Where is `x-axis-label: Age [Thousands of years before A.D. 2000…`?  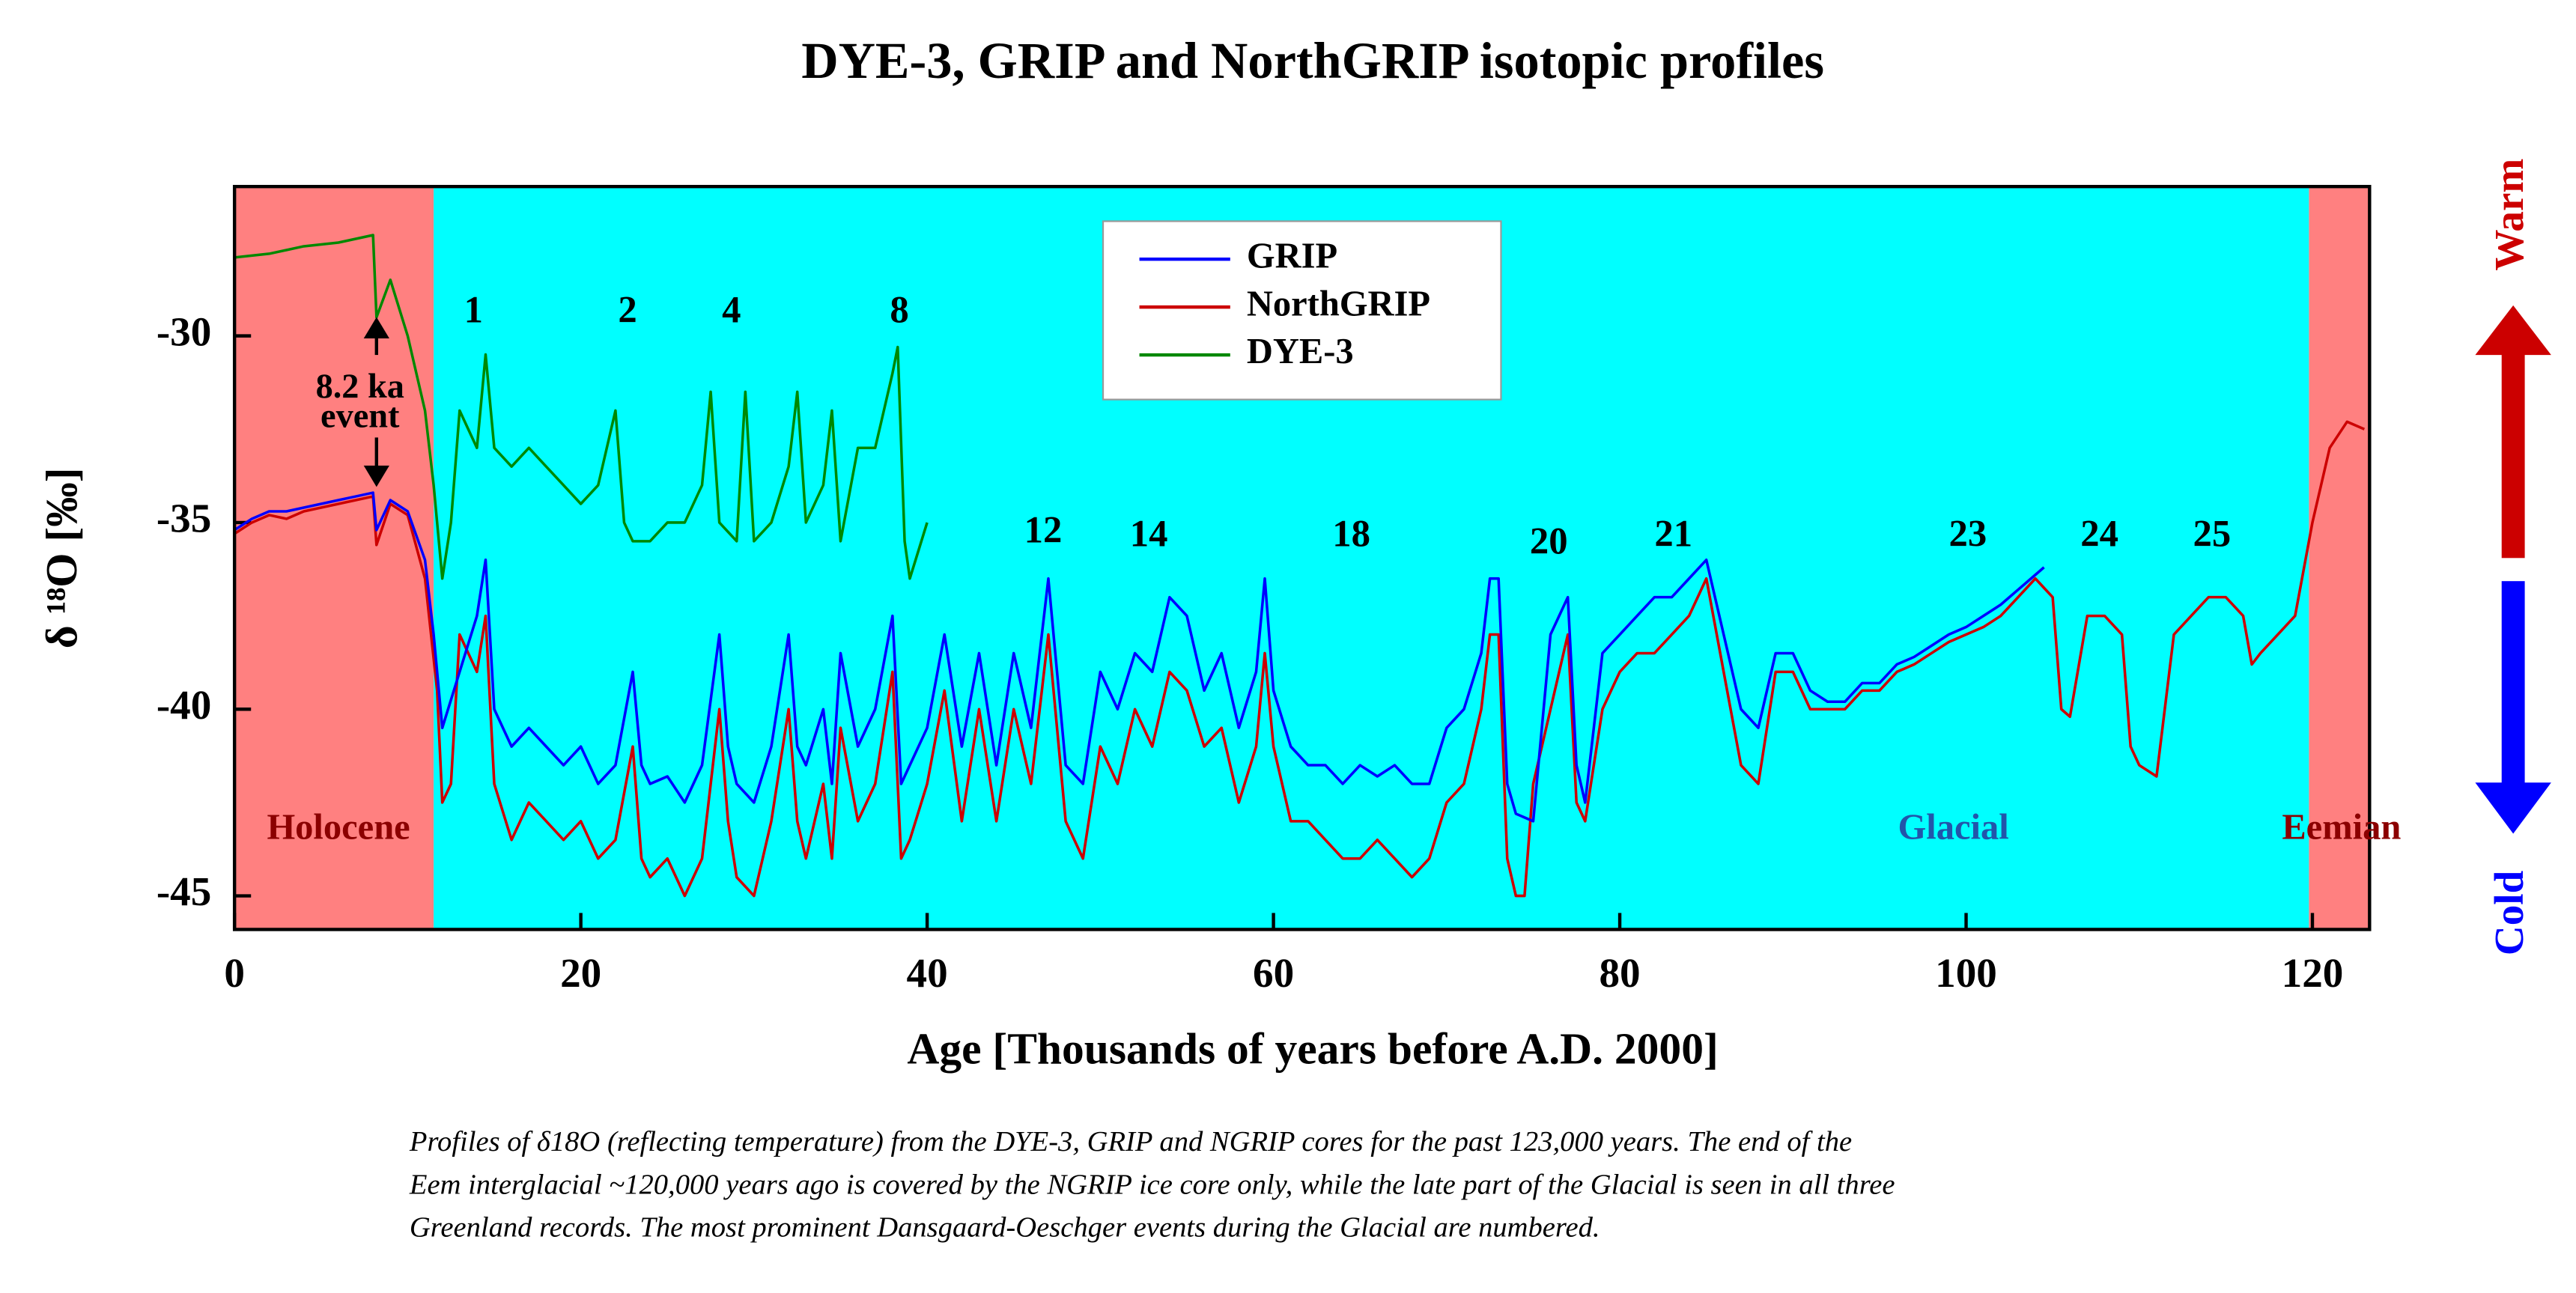
x-axis-label: Age [Thousands of years before A.D. 2000… is located at coordinates (1312, 1048).